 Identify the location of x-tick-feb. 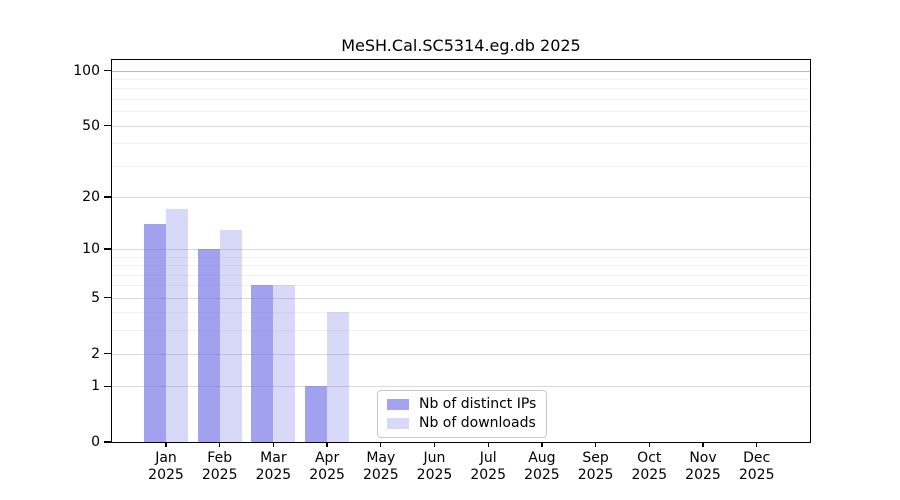
(220, 444).